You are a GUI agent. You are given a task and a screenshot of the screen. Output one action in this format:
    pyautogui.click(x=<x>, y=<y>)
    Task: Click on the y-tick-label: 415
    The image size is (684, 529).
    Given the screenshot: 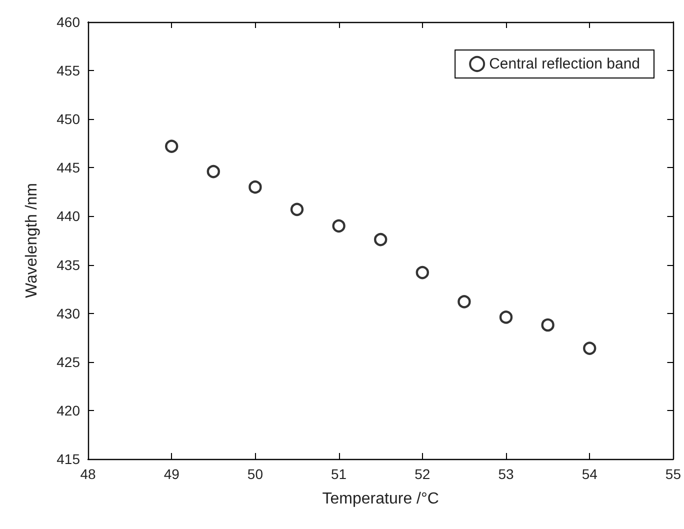 What is the action you would take?
    pyautogui.click(x=68, y=459)
    